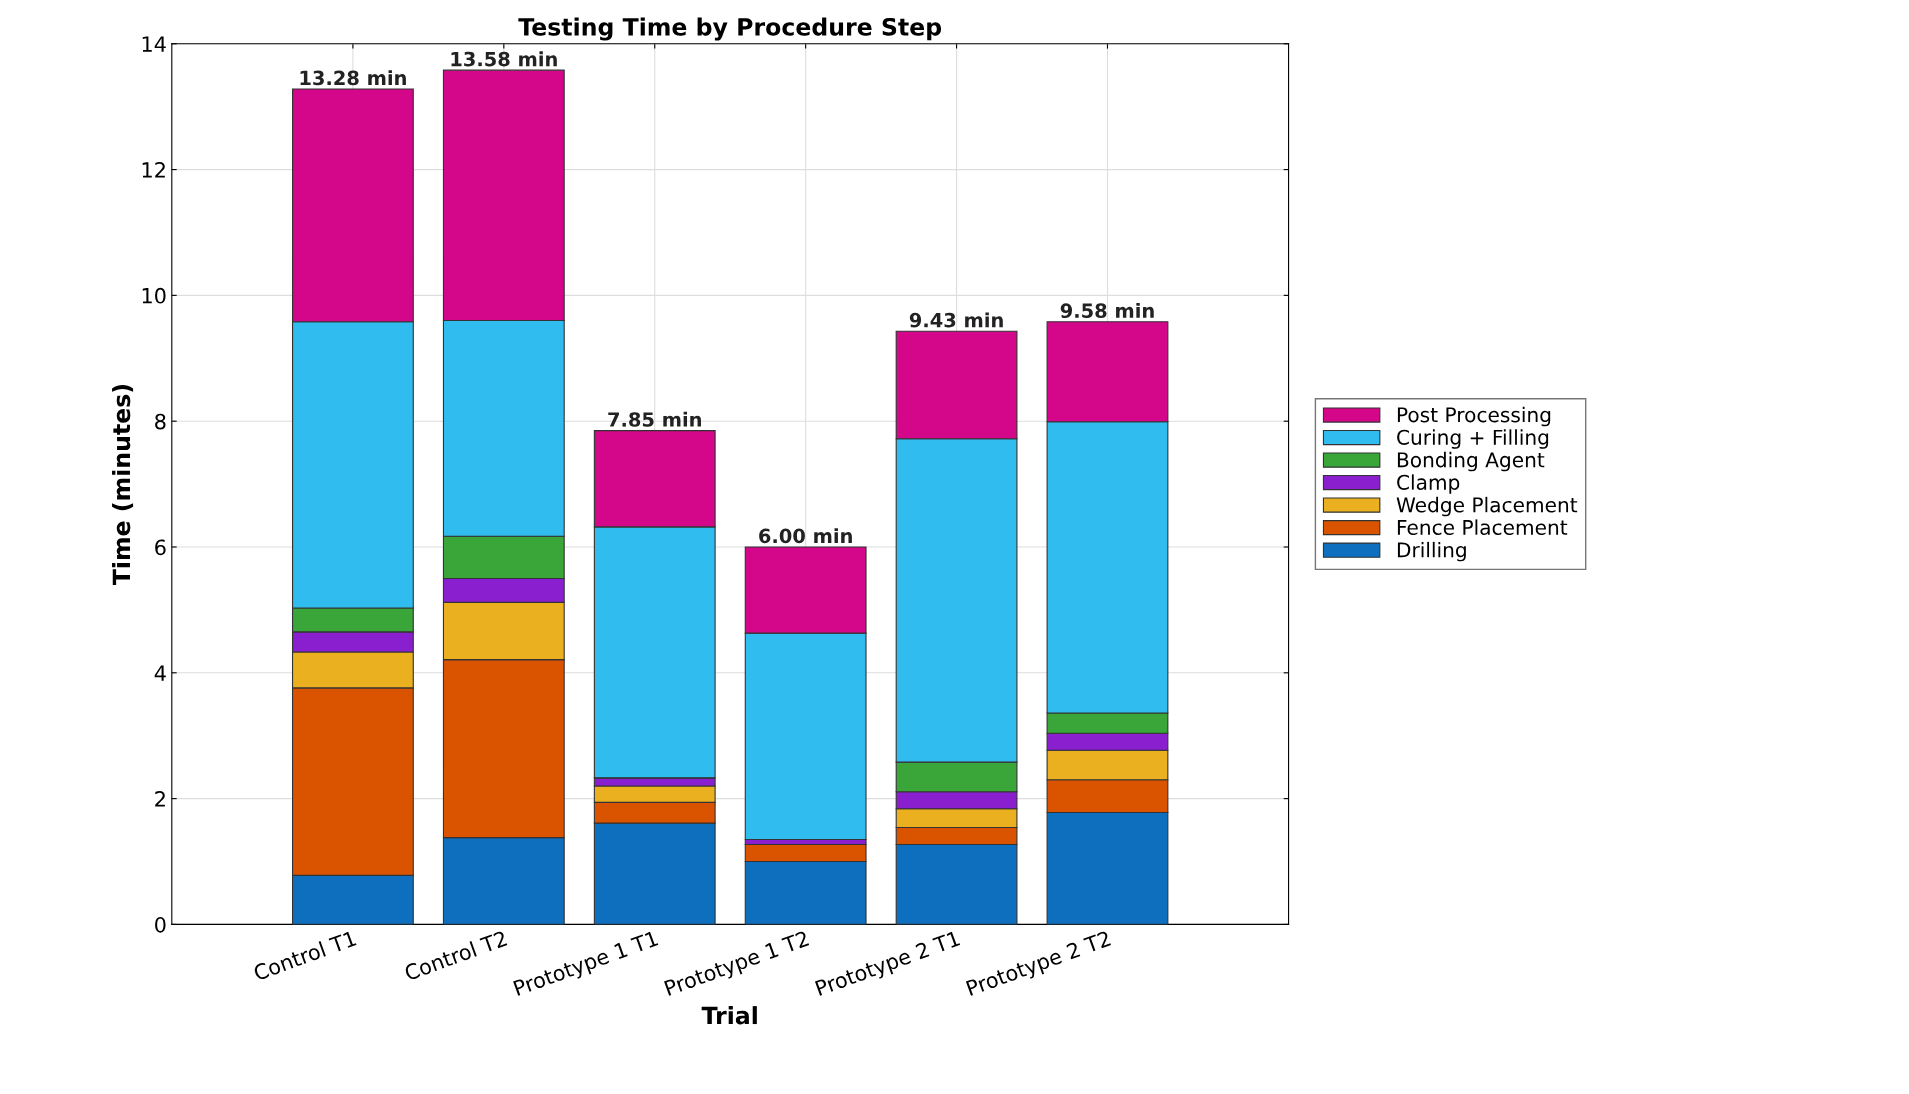  What do you see at coordinates (1473, 439) in the screenshot?
I see `legend-label: Curing + Filling` at bounding box center [1473, 439].